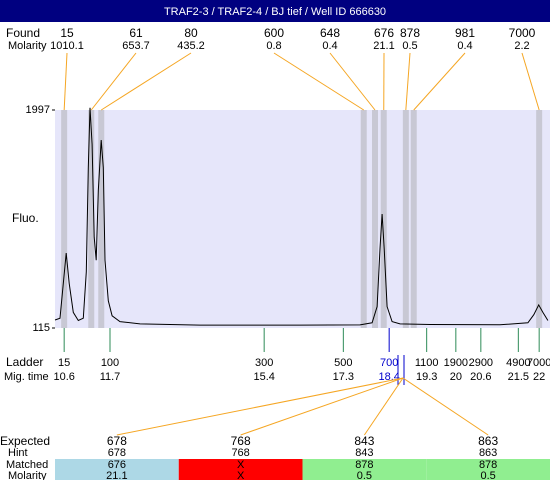 This screenshot has width=550, height=480. I want to click on ladder-time: 20, so click(456, 377).